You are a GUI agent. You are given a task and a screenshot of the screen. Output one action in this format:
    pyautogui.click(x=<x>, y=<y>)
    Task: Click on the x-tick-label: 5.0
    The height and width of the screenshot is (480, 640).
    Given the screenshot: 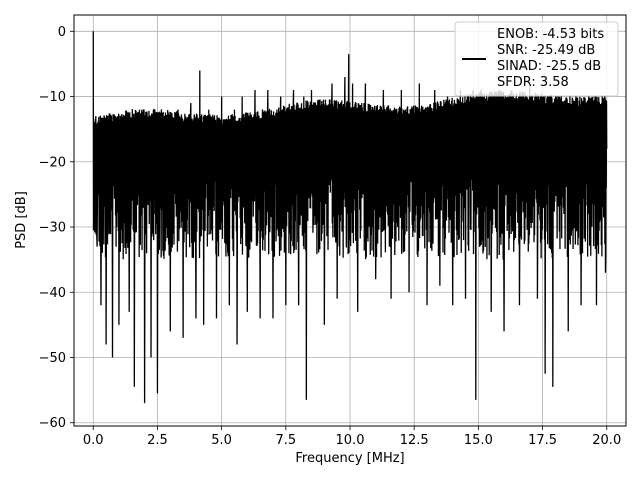 What is the action you would take?
    pyautogui.click(x=221, y=440)
    